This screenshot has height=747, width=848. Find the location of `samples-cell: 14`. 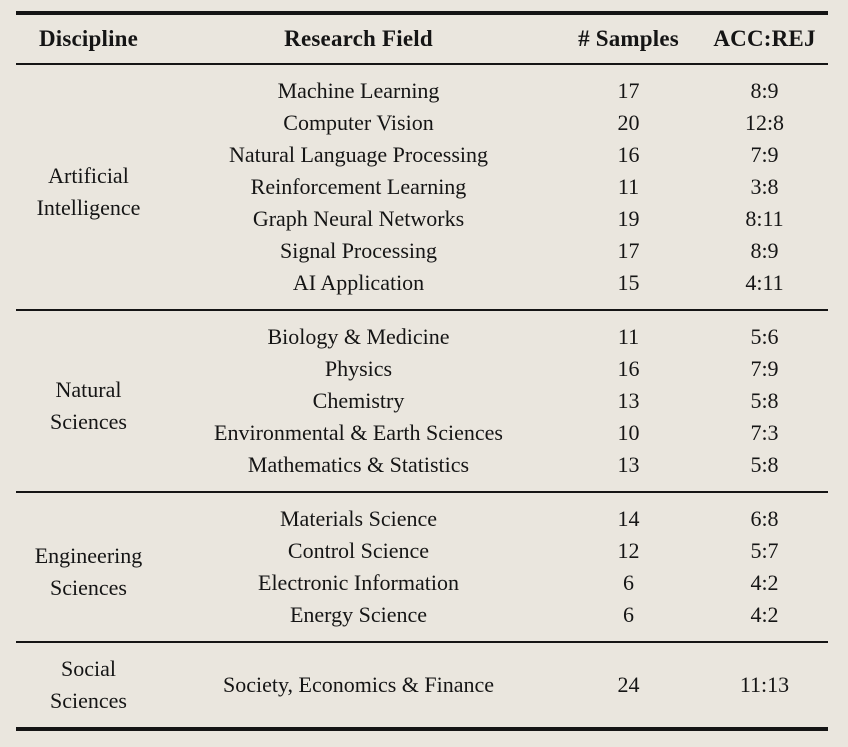

samples-cell: 14 is located at coordinates (628, 518).